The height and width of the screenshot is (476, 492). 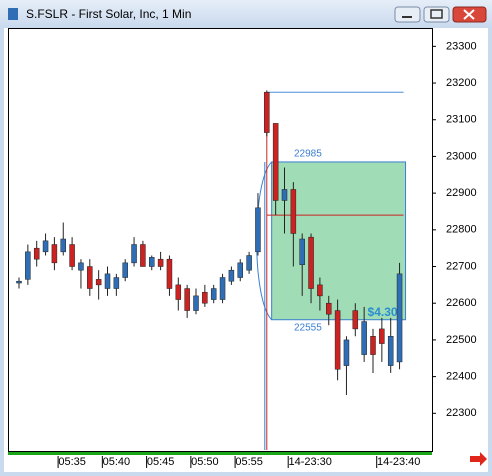 What do you see at coordinates (339, 241) in the screenshot?
I see `range-box` at bounding box center [339, 241].